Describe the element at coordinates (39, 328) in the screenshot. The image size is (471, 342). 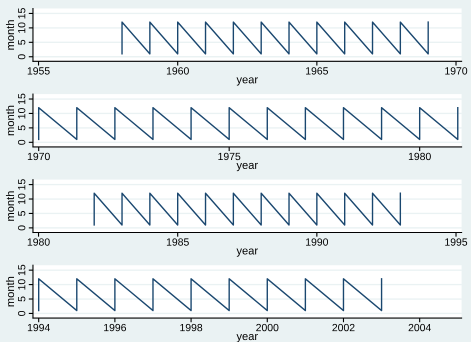
I see `x-tick-label: 1994` at that location.